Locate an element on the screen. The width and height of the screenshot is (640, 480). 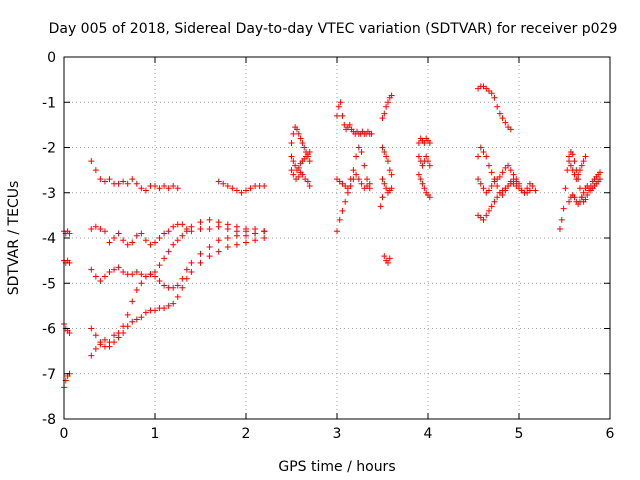
y-tick-label: -4 is located at coordinates (49, 239).